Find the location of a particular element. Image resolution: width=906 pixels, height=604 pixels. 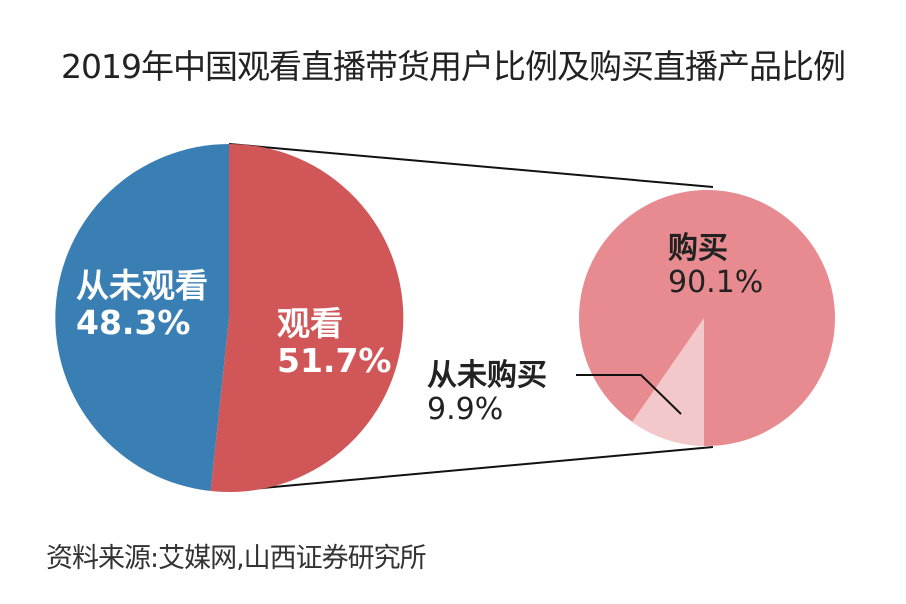

slice-watch is located at coordinates (307, 317).